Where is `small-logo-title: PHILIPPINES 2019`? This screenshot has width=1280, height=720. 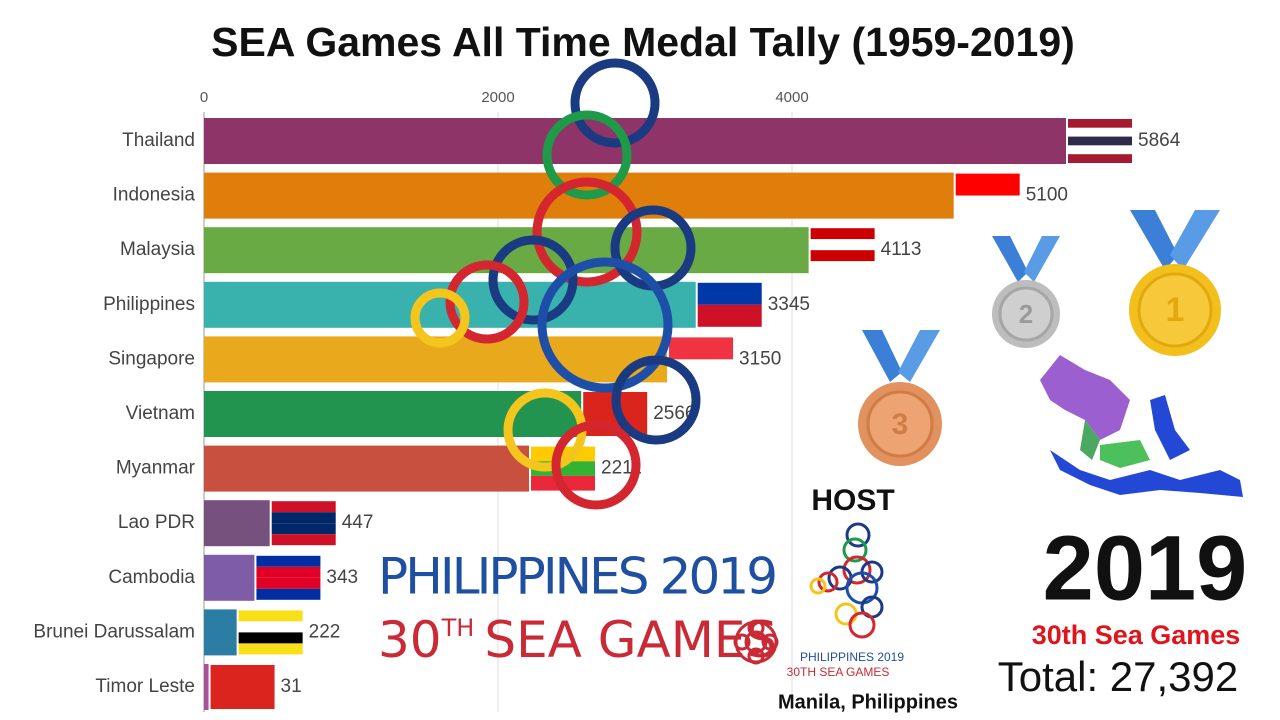 small-logo-title: PHILIPPINES 2019 is located at coordinates (852, 657).